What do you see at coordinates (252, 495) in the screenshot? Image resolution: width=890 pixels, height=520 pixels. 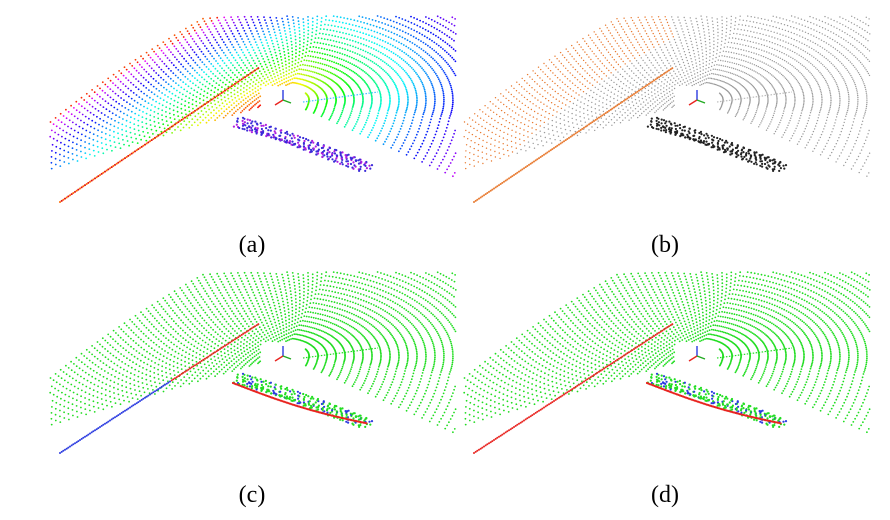 I see `caption-c: (c)` at bounding box center [252, 495].